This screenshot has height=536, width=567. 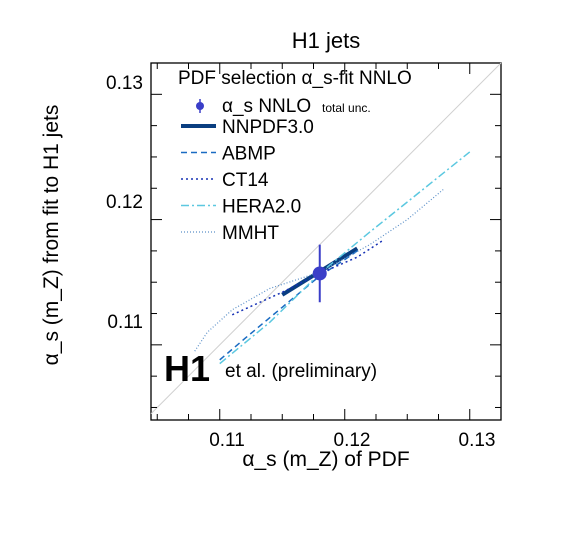 I want to click on legend-label-nnpdf3-0: NNPDF3.0, so click(x=268, y=127).